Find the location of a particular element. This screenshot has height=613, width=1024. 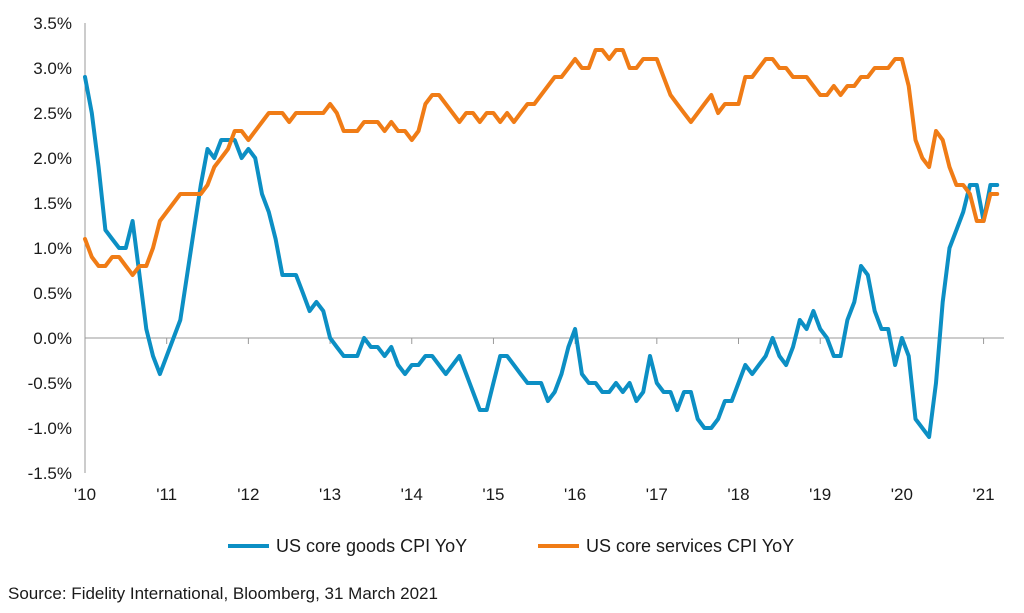

y-tick-label: 2.0% is located at coordinates (52, 158).